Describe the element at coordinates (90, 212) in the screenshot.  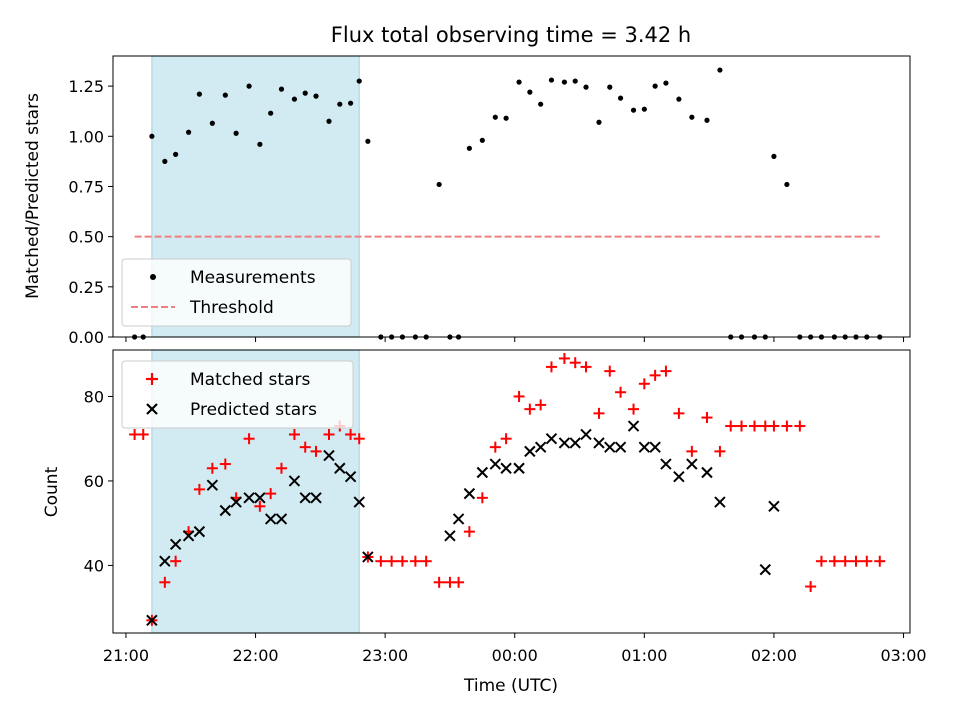
I see `top-y-axis-ticks: 0.00 0.25 0.50 0.75 1.00 1.25` at that location.